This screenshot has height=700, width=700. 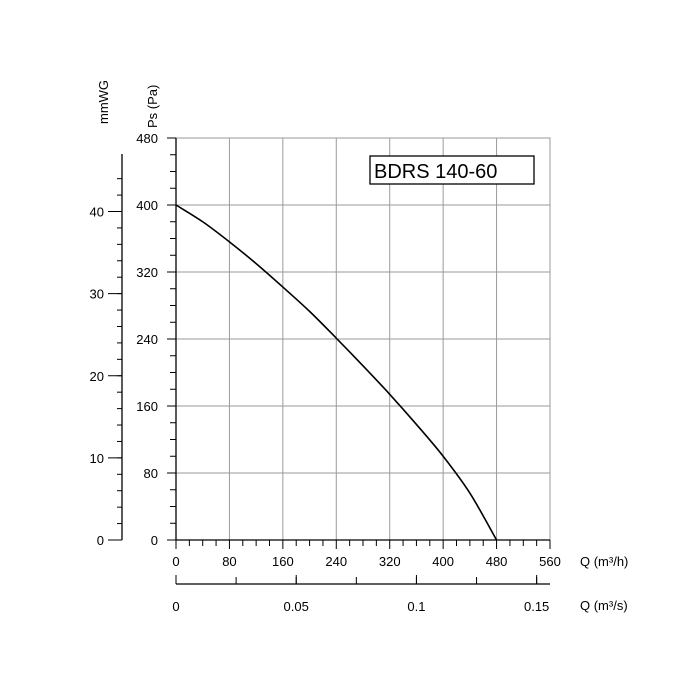 What do you see at coordinates (229, 561) in the screenshot?
I see `x-tick-label: 80` at bounding box center [229, 561].